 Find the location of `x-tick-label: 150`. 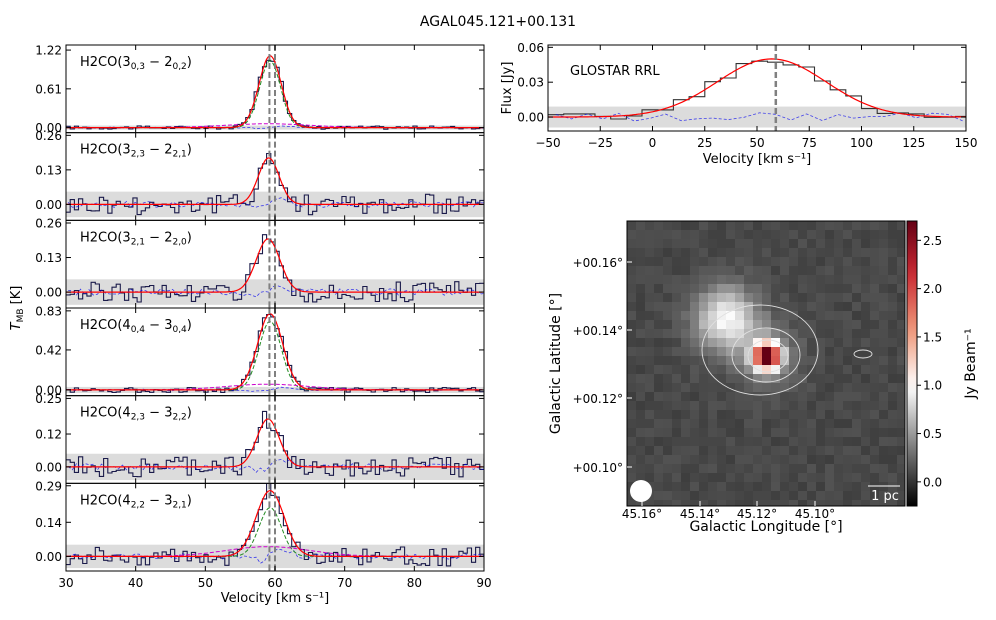

x-tick-label: 150 is located at coordinates (966, 143).